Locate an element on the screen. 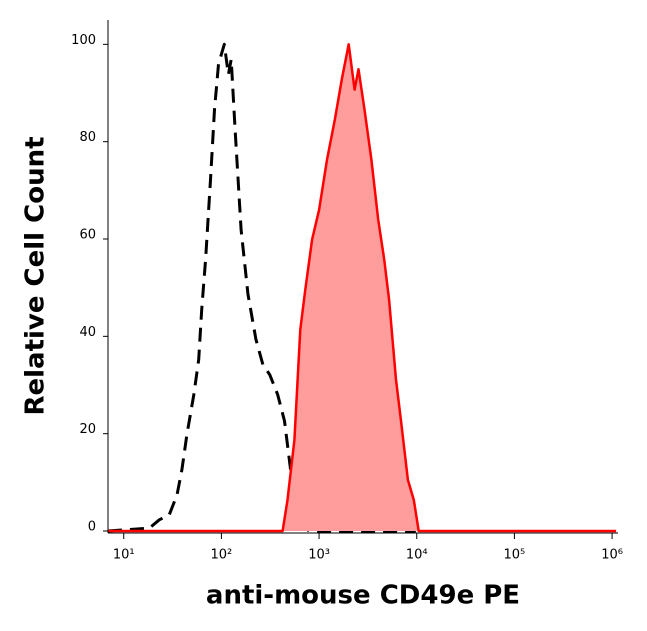 This screenshot has width=647, height=631. y-axis-title: Relative Cell Count is located at coordinates (36, 275).